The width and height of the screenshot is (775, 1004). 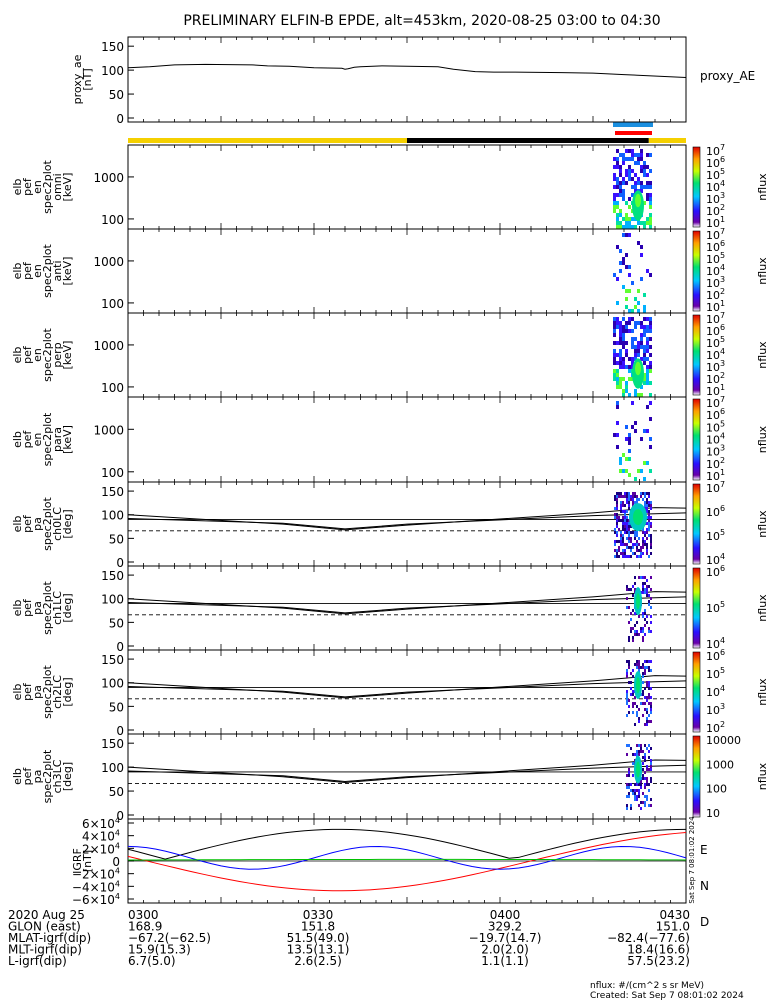 I want to click on y-axis-label: ch2LC, so click(x=57, y=692).